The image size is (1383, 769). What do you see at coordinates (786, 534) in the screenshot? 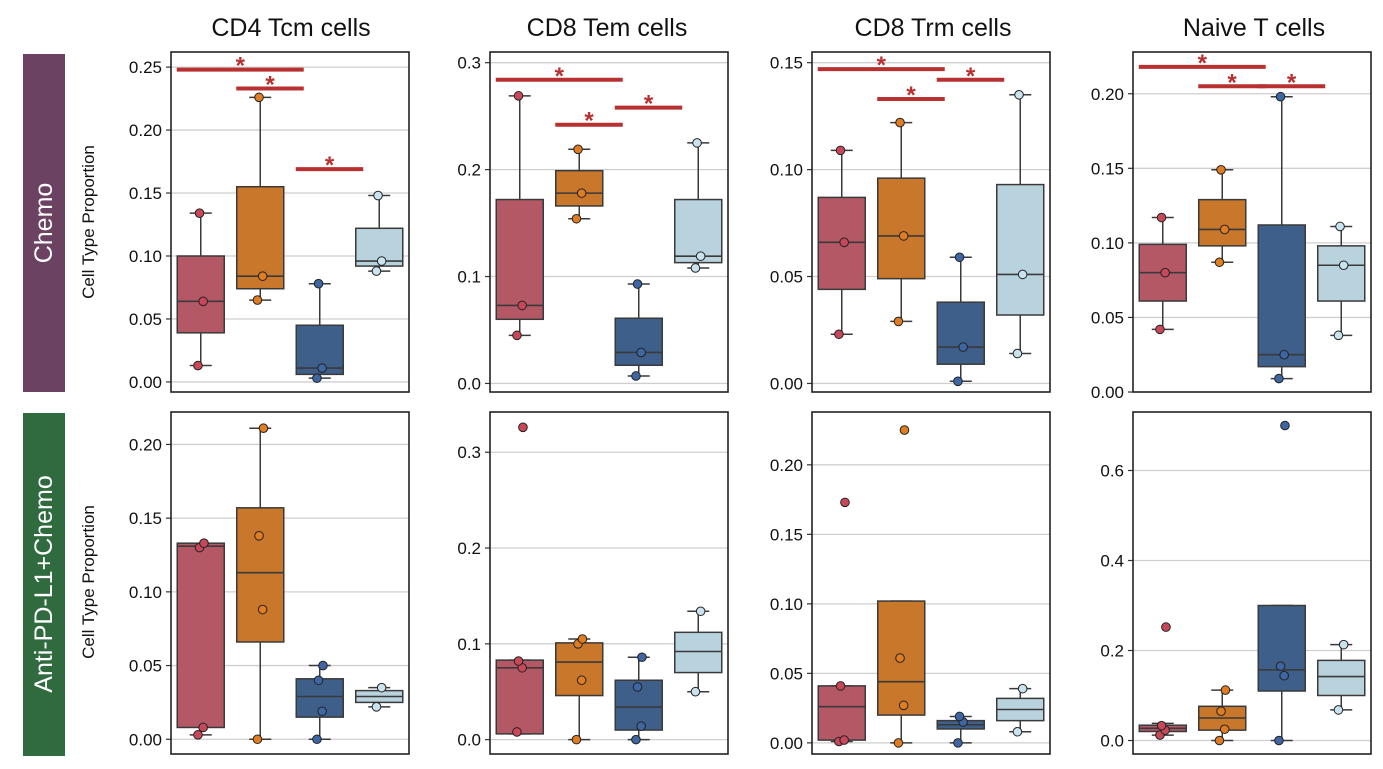
I see `y-tick-label: 0.15` at bounding box center [786, 534].